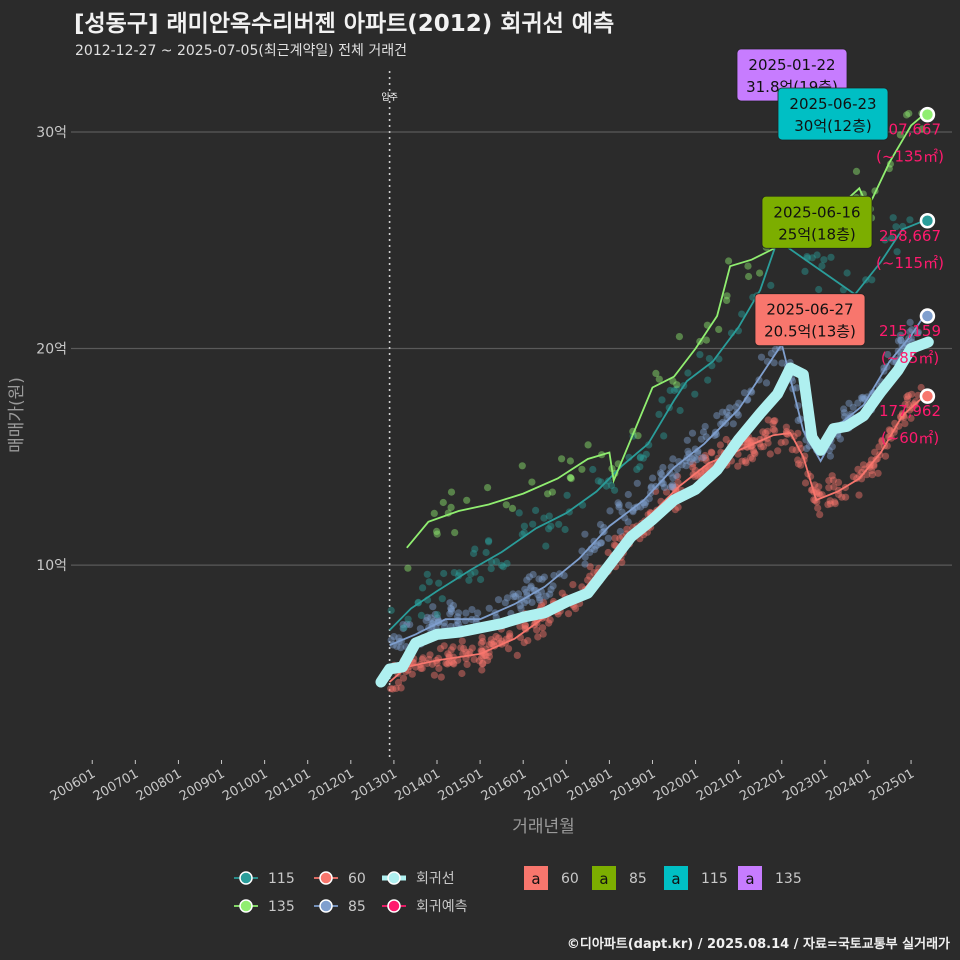 The height and width of the screenshot is (960, 960). I want to click on x-tick-label: 200601, so click(73, 785).